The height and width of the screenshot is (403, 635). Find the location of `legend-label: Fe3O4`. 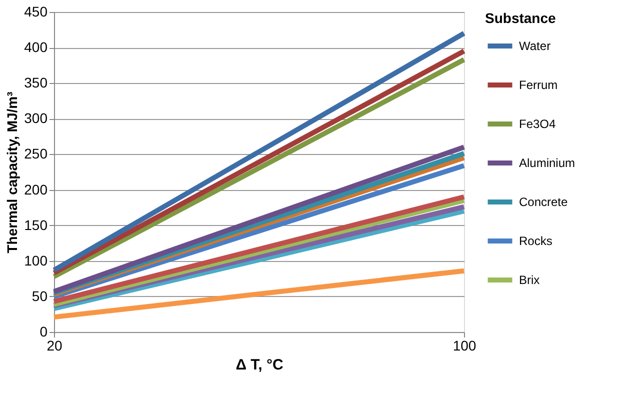

legend-label: Fe3O4 is located at coordinates (537, 124).